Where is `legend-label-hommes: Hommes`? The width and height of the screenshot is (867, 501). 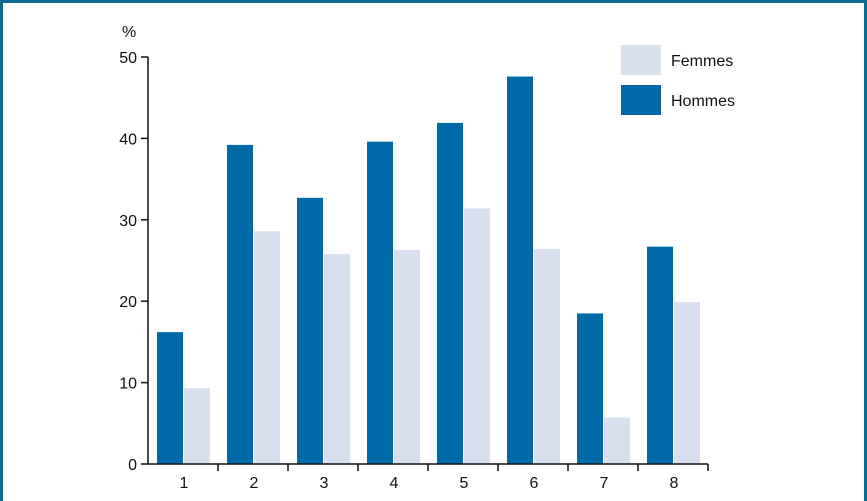 legend-label-hommes: Hommes is located at coordinates (703, 101).